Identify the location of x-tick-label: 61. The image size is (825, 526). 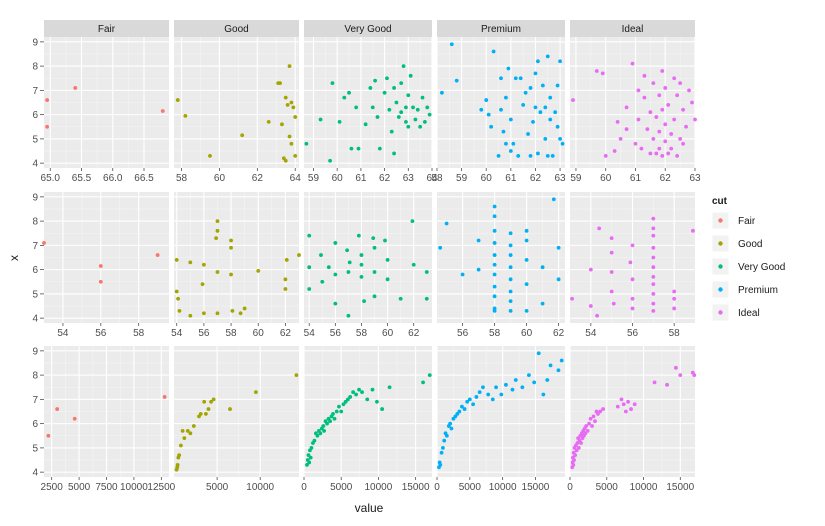
(636, 178).